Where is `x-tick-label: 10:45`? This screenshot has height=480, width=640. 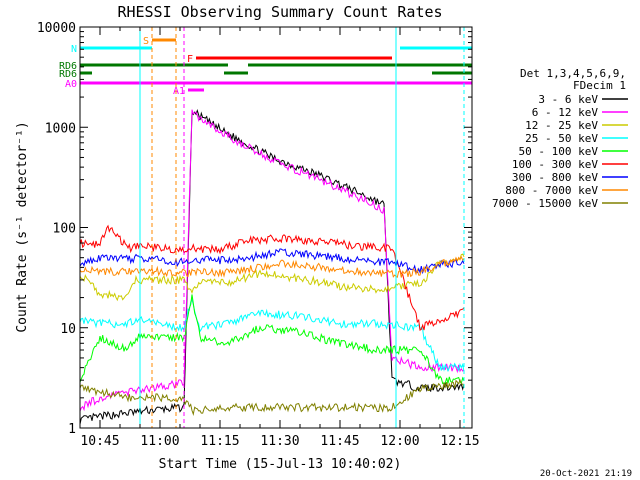
x-tick-label: 10:45 is located at coordinates (99, 441).